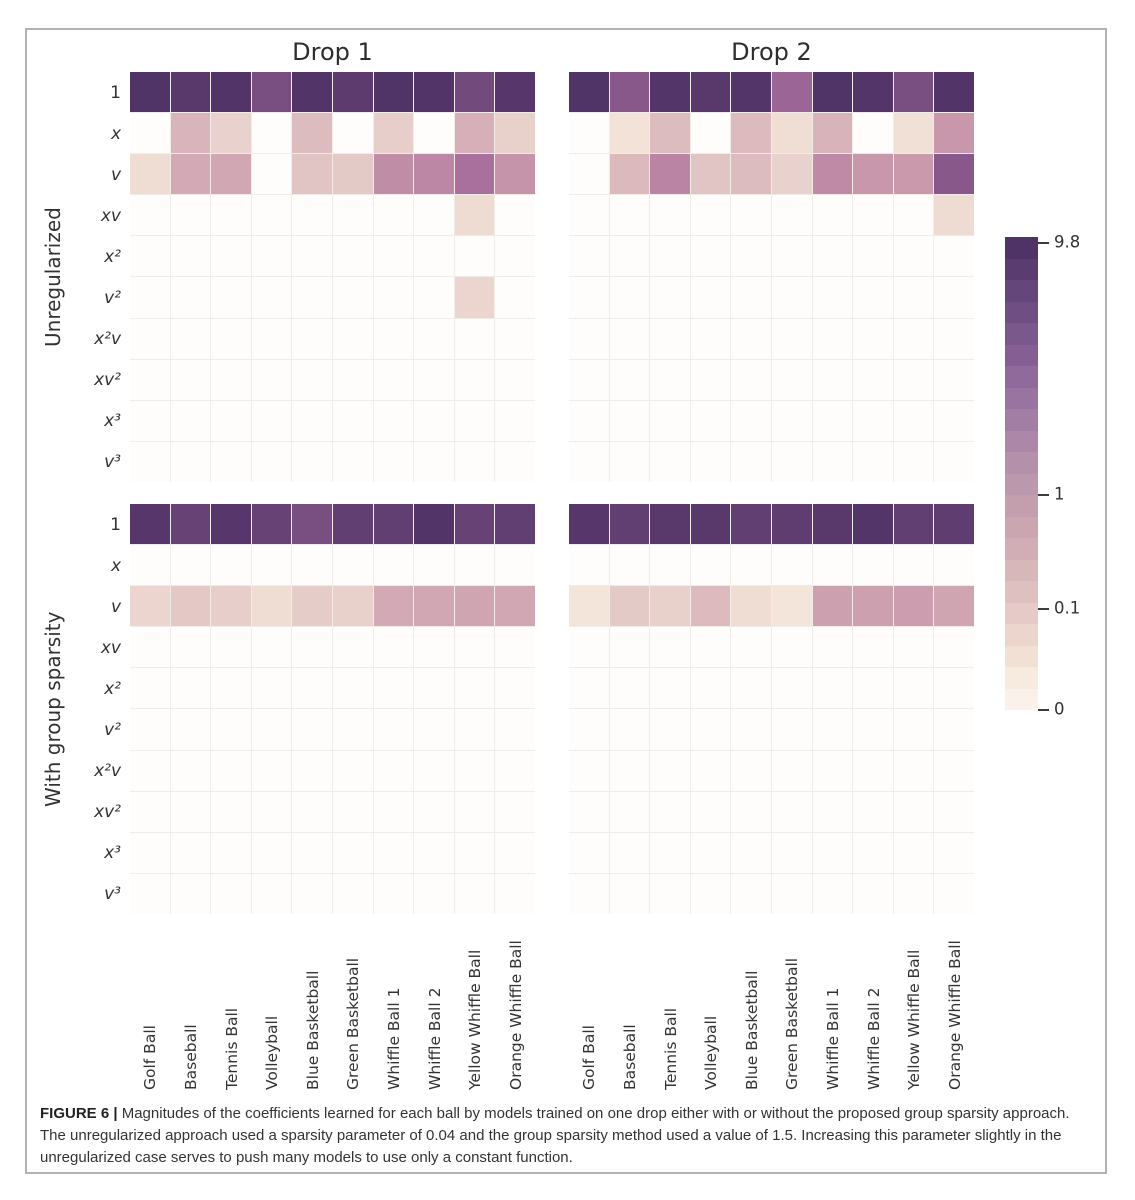  What do you see at coordinates (115, 524) in the screenshot?
I see `row-label: 1` at bounding box center [115, 524].